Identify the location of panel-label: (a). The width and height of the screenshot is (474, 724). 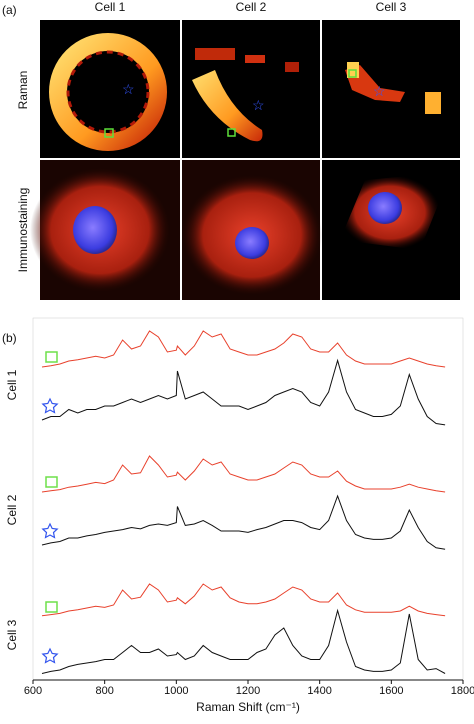
(9, 10).